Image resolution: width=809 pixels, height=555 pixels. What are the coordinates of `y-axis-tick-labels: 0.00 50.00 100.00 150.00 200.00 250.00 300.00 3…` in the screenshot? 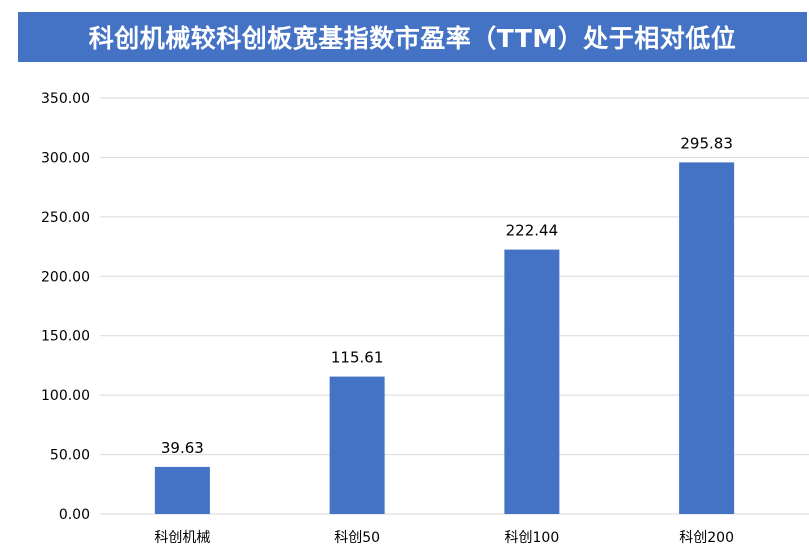 It's located at (65, 307).